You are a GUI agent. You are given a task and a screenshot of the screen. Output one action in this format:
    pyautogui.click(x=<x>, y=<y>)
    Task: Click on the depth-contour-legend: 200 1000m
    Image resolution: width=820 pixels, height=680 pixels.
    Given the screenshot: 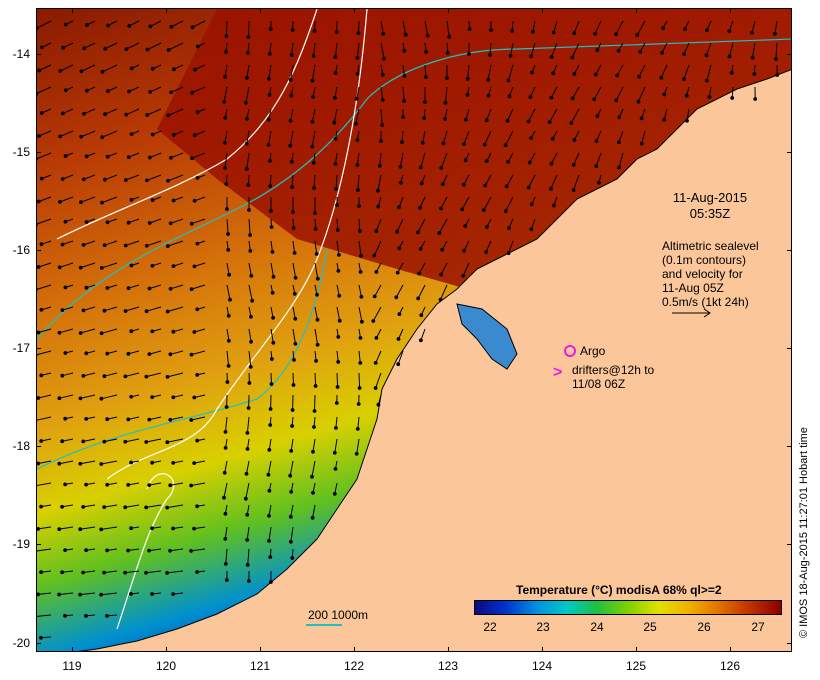 What is the action you would take?
    pyautogui.click(x=338, y=615)
    